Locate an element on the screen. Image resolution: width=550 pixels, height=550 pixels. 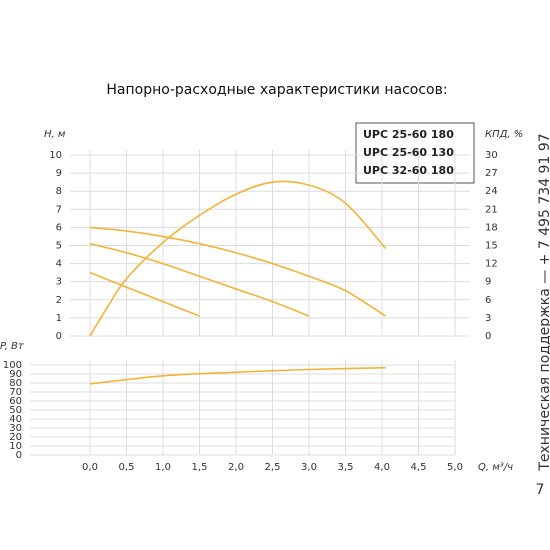
y-tick-label: 4 is located at coordinates (59, 264).